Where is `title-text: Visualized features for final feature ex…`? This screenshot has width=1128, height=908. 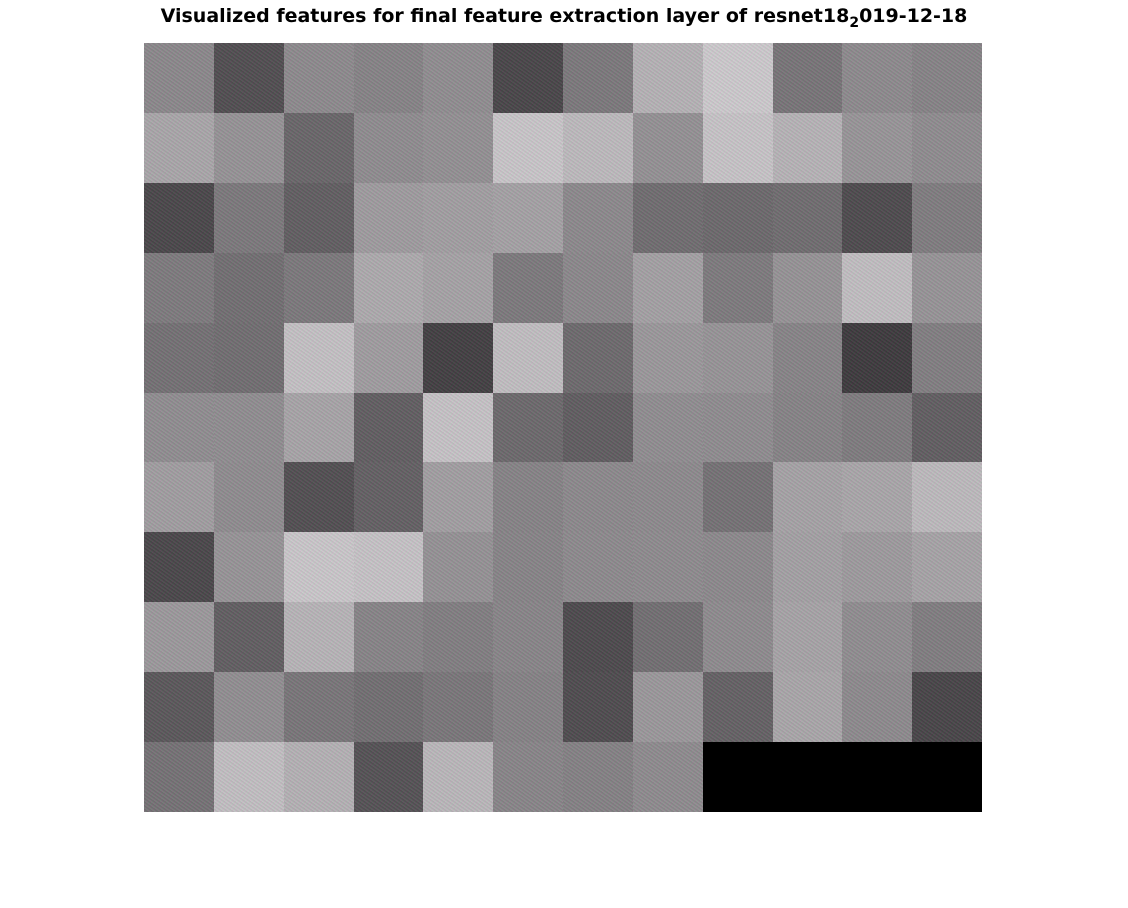 title-text: Visualized features for final feature ex… is located at coordinates (505, 16).